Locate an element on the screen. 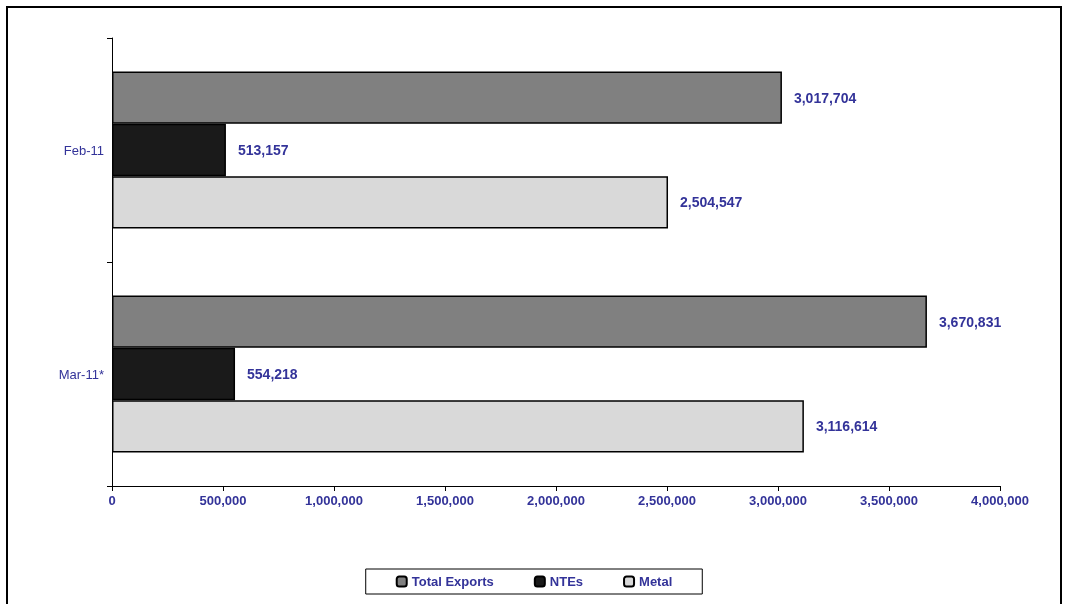 The height and width of the screenshot is (604, 1070). x-tick-label: 2,000,000 is located at coordinates (556, 500).